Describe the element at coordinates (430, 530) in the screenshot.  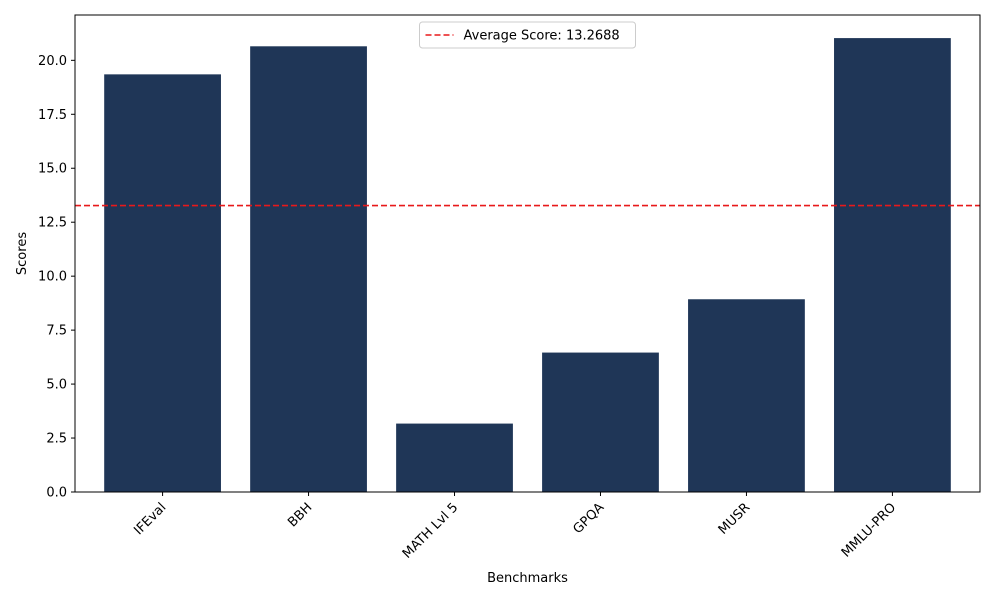
I see `x-tick-label: MATH Lvl 5` at that location.